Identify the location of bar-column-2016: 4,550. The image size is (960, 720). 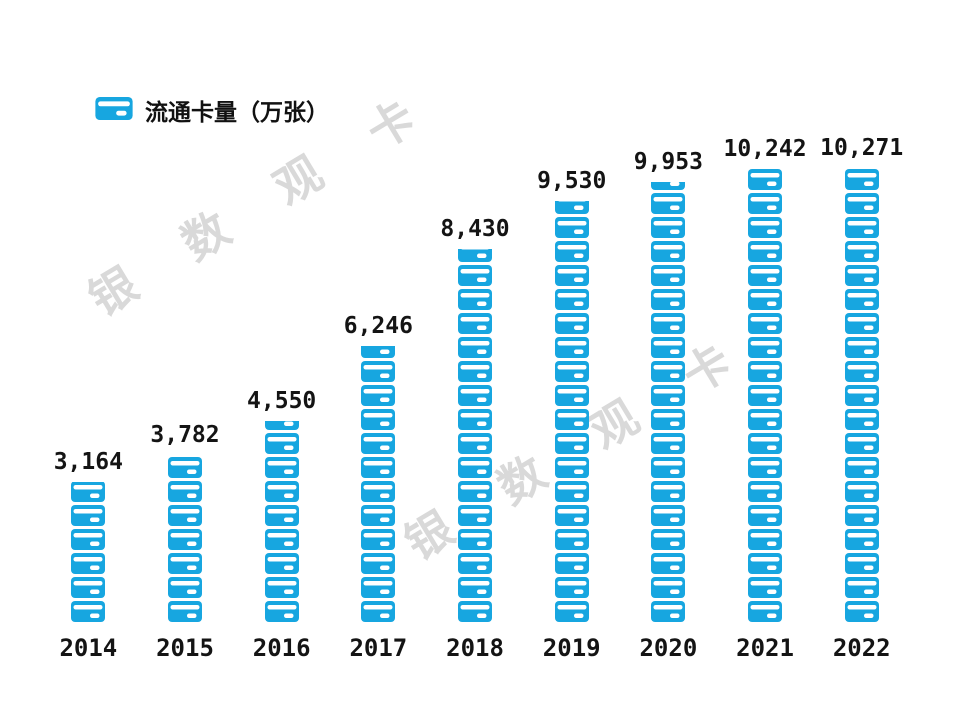
(281, 311).